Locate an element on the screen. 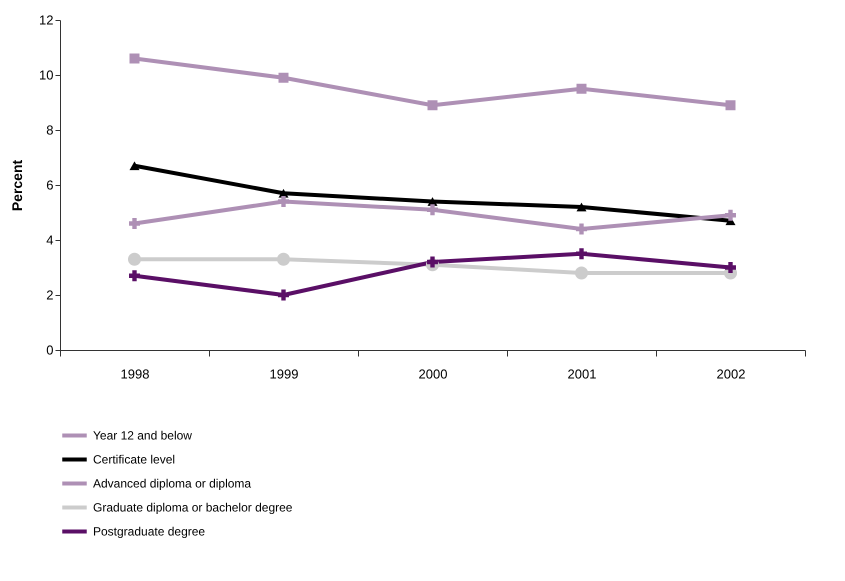  x-tick-label: 2001 is located at coordinates (582, 374).